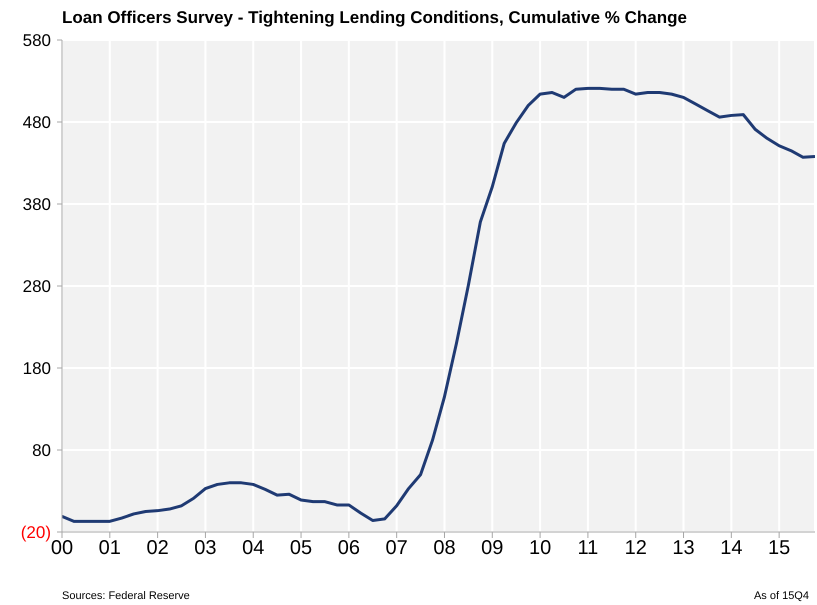  Describe the element at coordinates (36, 368) in the screenshot. I see `y-tick-label: 180` at that location.